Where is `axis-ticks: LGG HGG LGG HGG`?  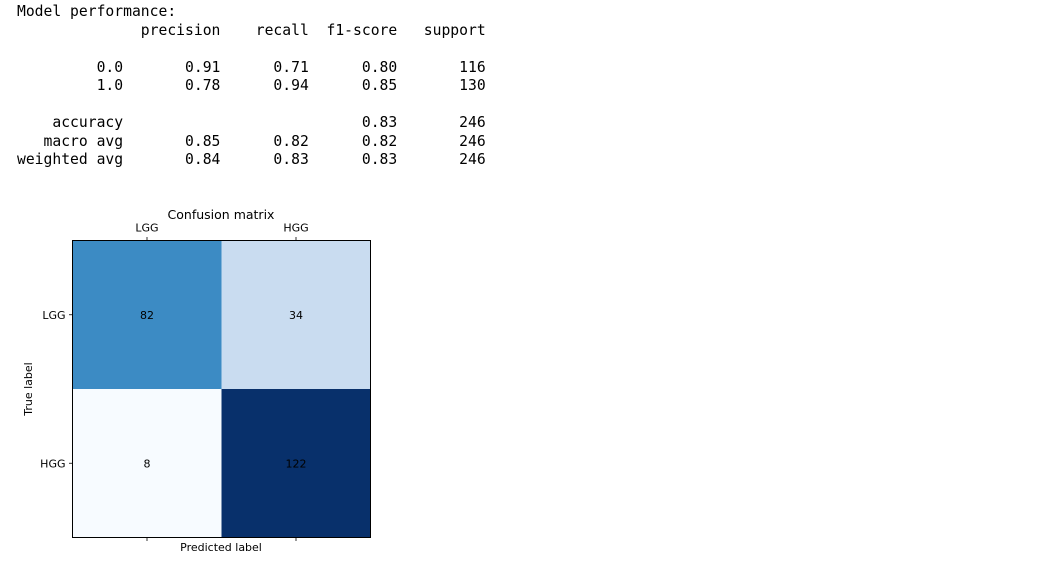 axis-ticks: LGG HGG LGG HGG is located at coordinates (174, 381).